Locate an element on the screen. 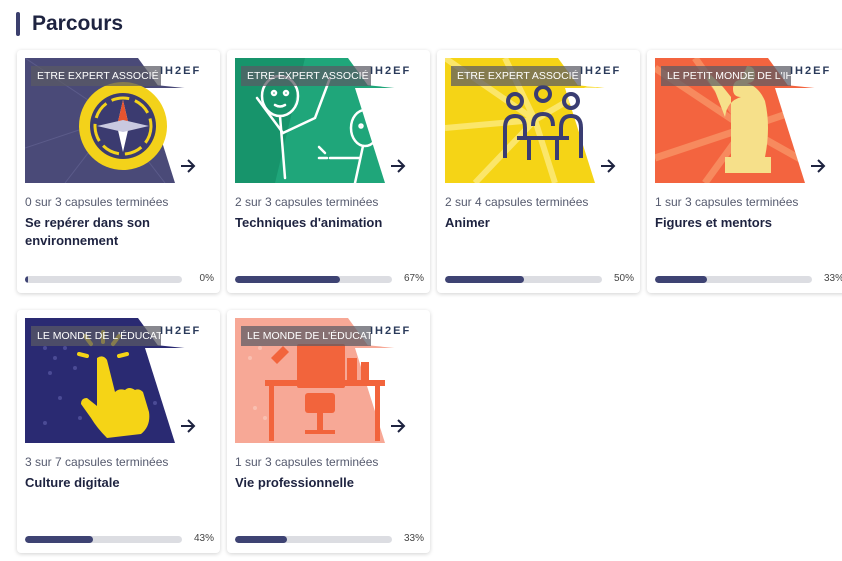 The image size is (842, 561). progress-percent: 0% is located at coordinates (206, 278).